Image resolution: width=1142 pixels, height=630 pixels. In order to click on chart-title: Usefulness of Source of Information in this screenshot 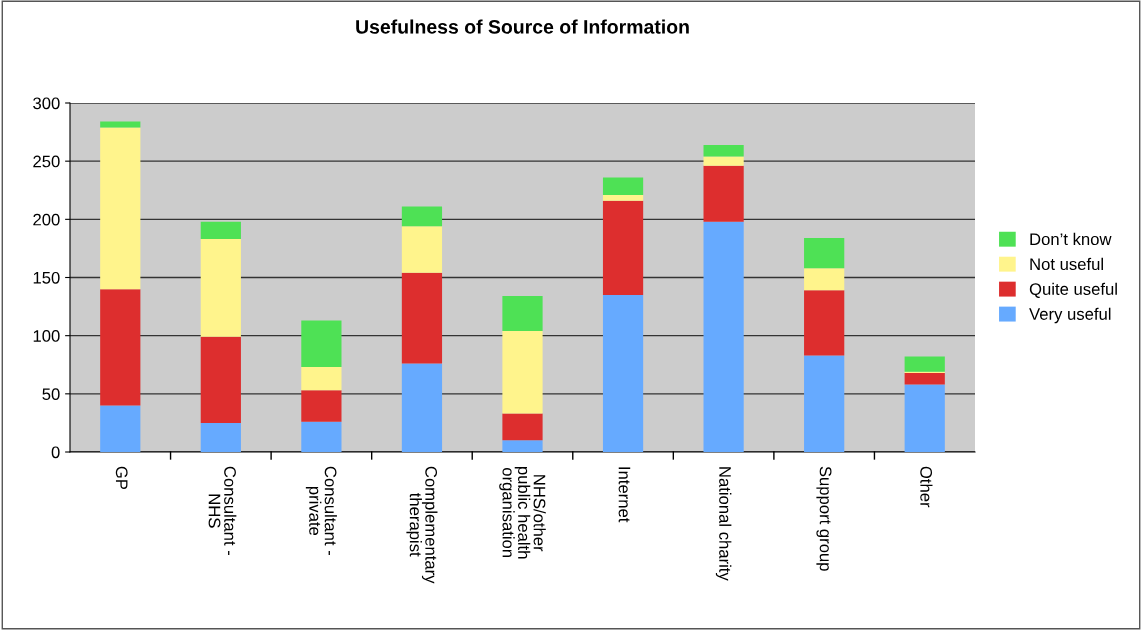, I will do `click(522, 26)`.